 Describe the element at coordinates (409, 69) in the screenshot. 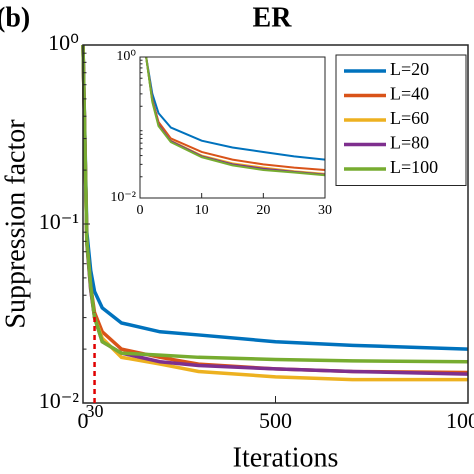

I see `legend-label: L=20` at that location.